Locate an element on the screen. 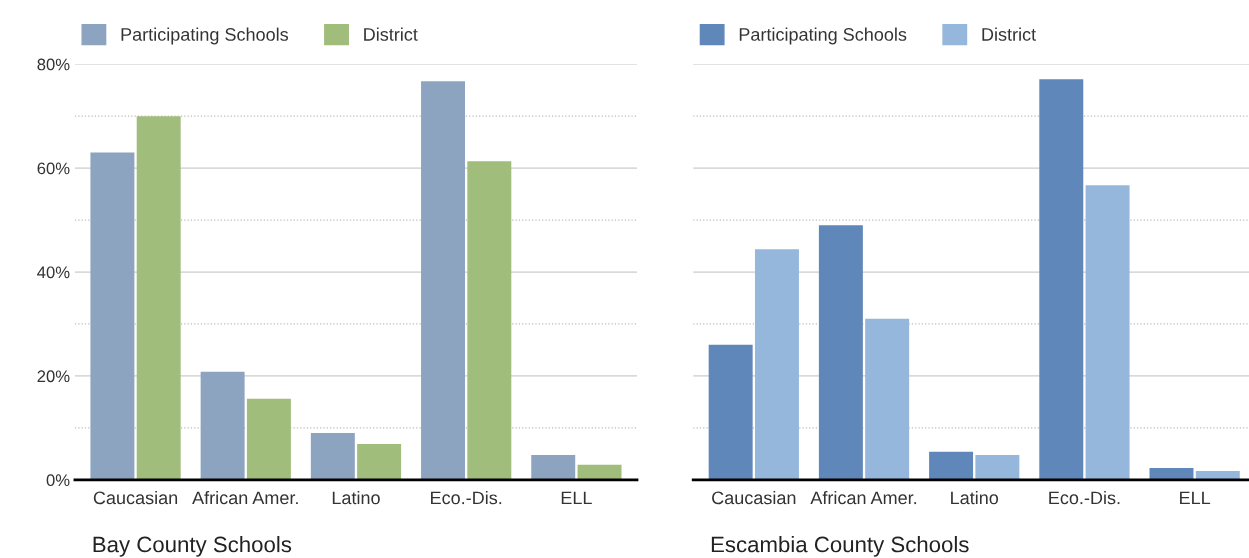  y-tick-label: 80% is located at coordinates (53, 64).